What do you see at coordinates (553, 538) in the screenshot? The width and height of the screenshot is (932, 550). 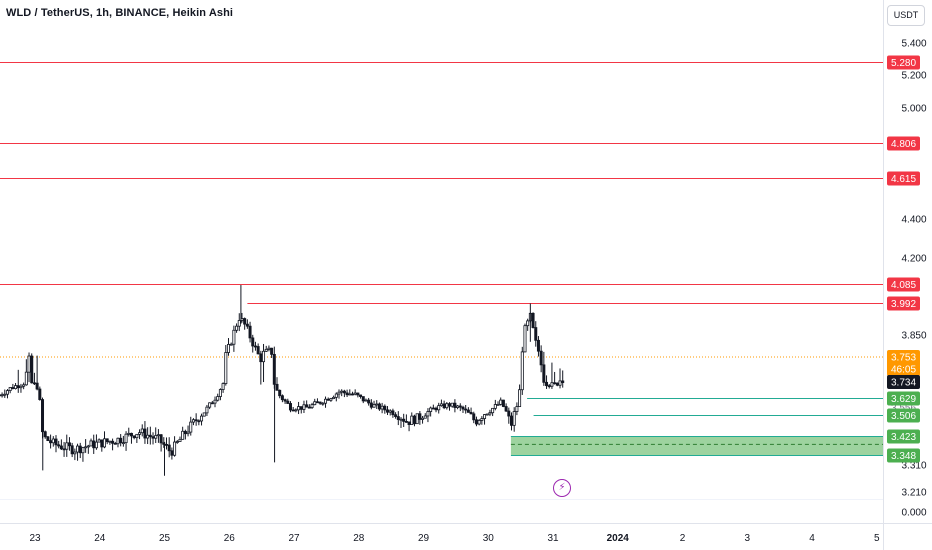 I see `time-tick-label: 31` at bounding box center [553, 538].